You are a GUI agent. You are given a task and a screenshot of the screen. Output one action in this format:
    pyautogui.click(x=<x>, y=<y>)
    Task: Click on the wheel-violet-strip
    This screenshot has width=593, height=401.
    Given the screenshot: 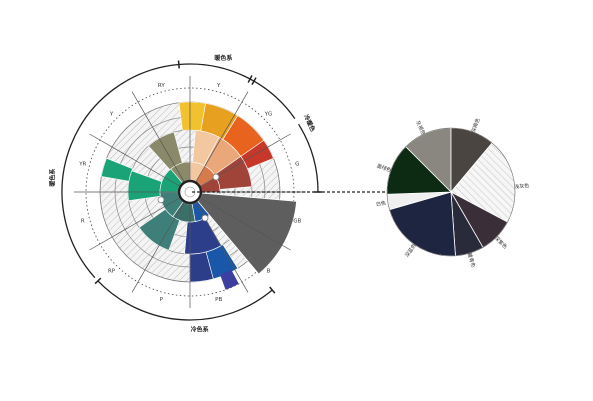 What is the action you would take?
    pyautogui.click(x=229, y=279)
    